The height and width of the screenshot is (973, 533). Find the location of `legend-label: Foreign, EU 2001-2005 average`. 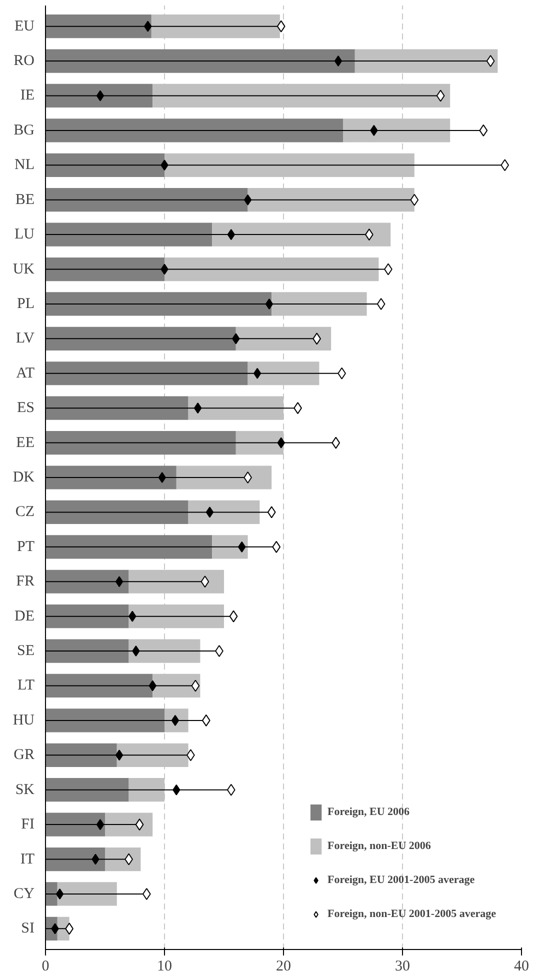

legend-label: Foreign, EU 2001-2005 average is located at coordinates (401, 880).